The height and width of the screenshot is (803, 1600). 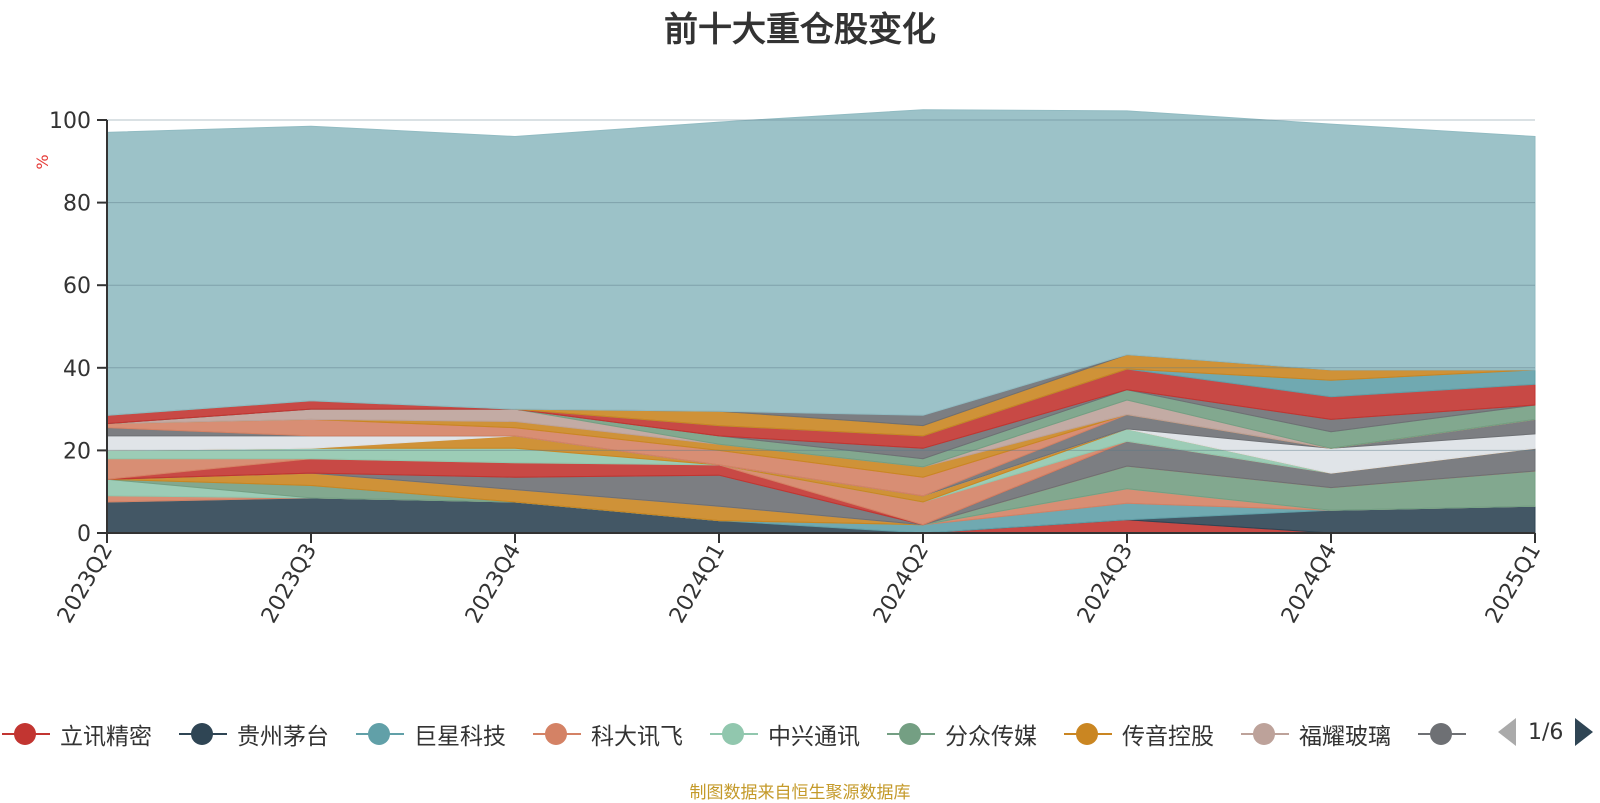 What do you see at coordinates (283, 737) in the screenshot?
I see `legend-label: 贵州茅台` at bounding box center [283, 737].